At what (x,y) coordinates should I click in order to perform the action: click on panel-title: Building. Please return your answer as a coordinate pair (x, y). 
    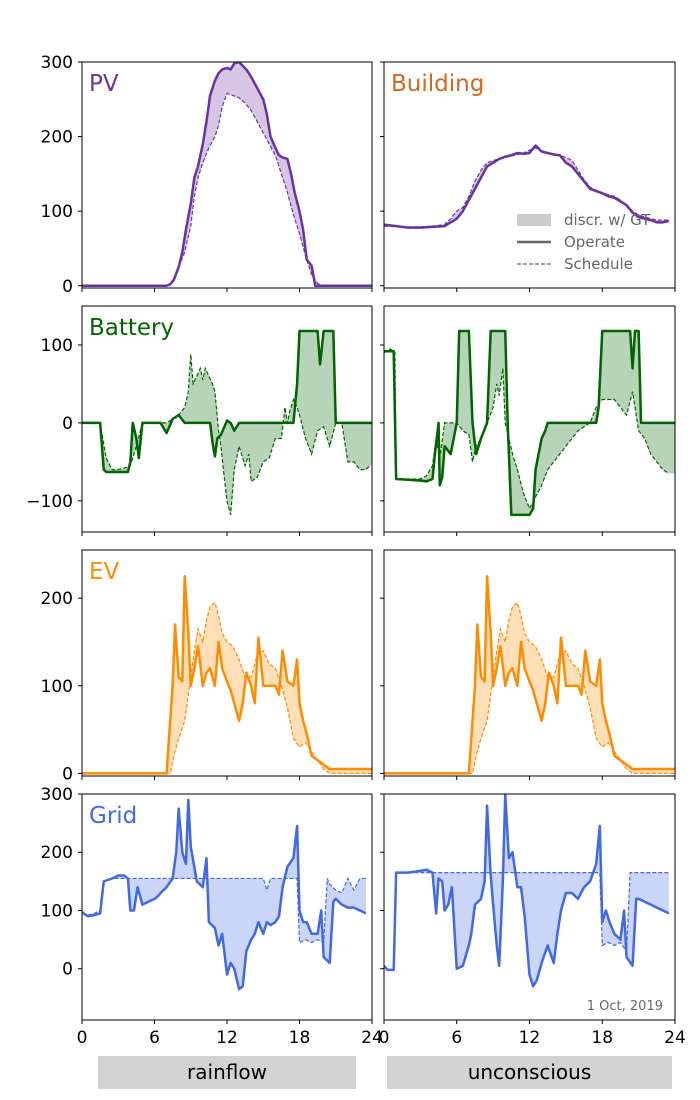
    Looking at the image, I should click on (437, 84).